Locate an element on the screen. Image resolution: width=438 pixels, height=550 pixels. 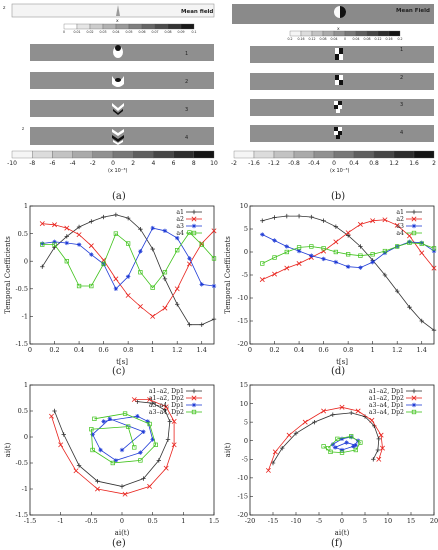
ytick-label-d: -15 is located at coordinates (243, 321).